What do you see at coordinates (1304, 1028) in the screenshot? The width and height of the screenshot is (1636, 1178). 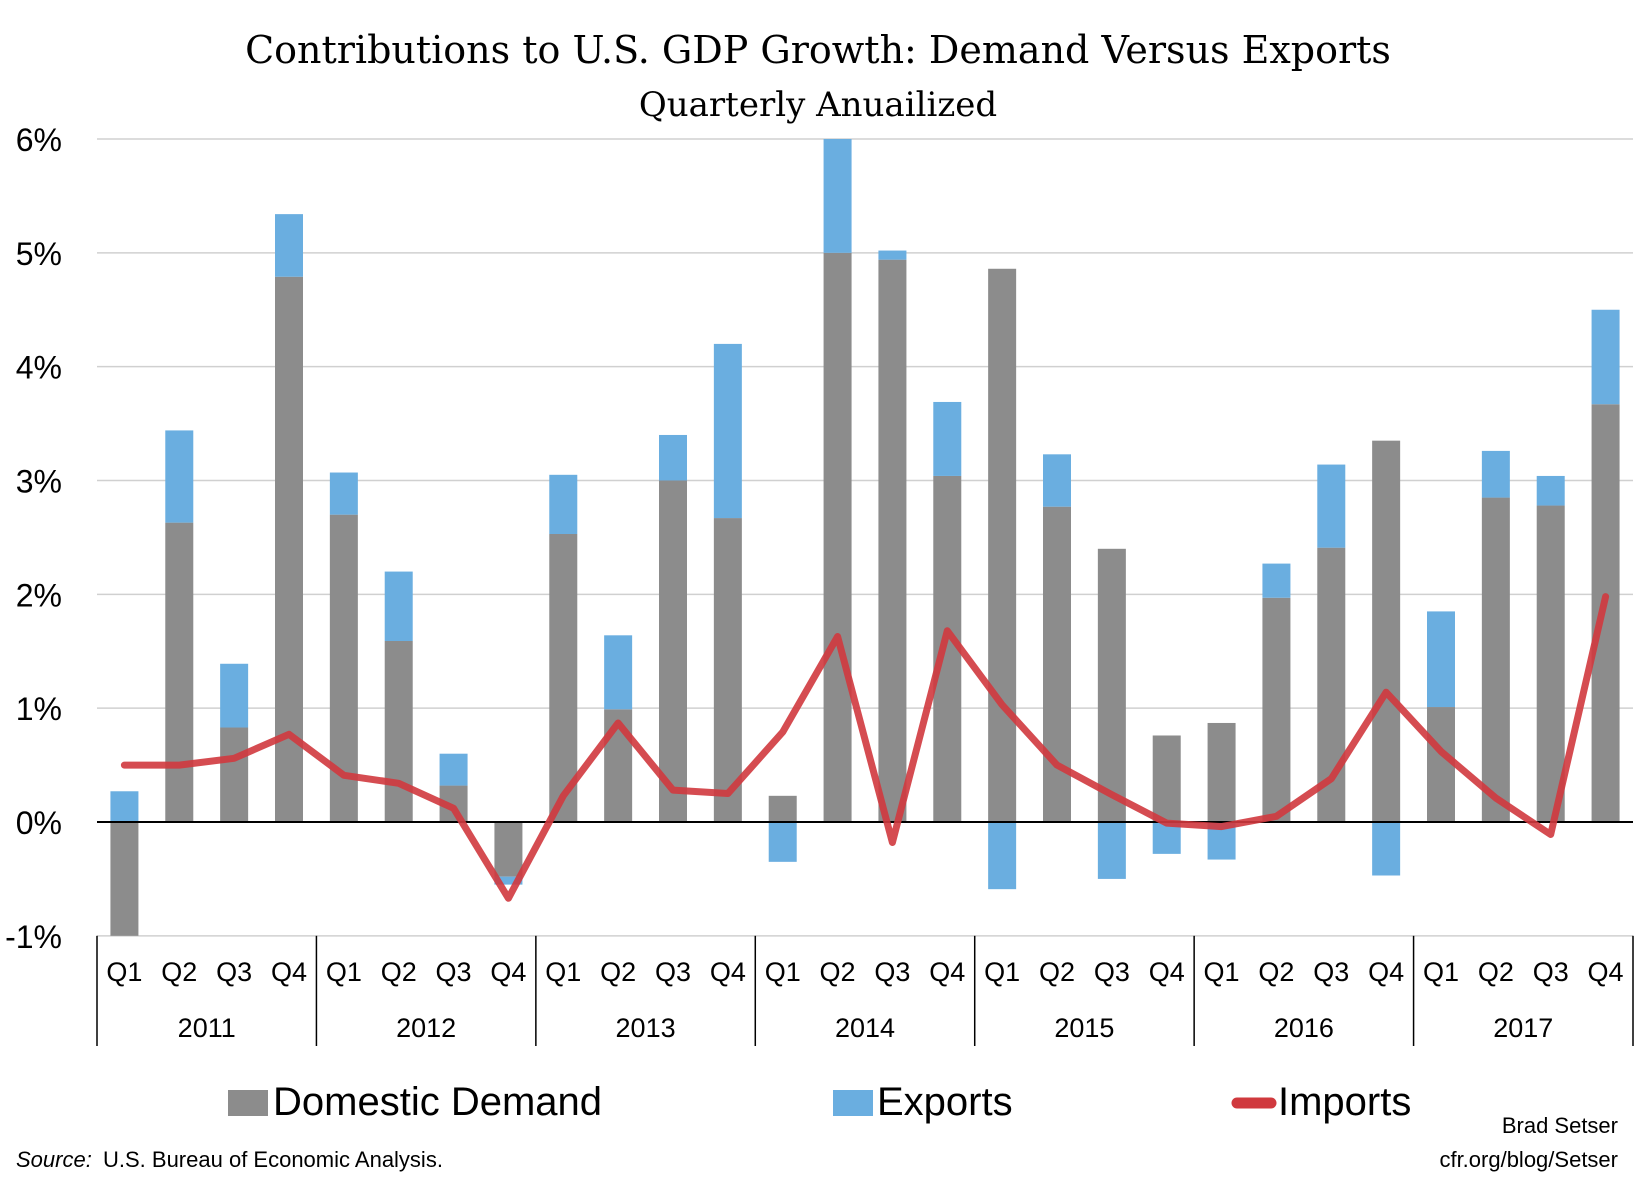 I see `year-label: 2016` at bounding box center [1304, 1028].